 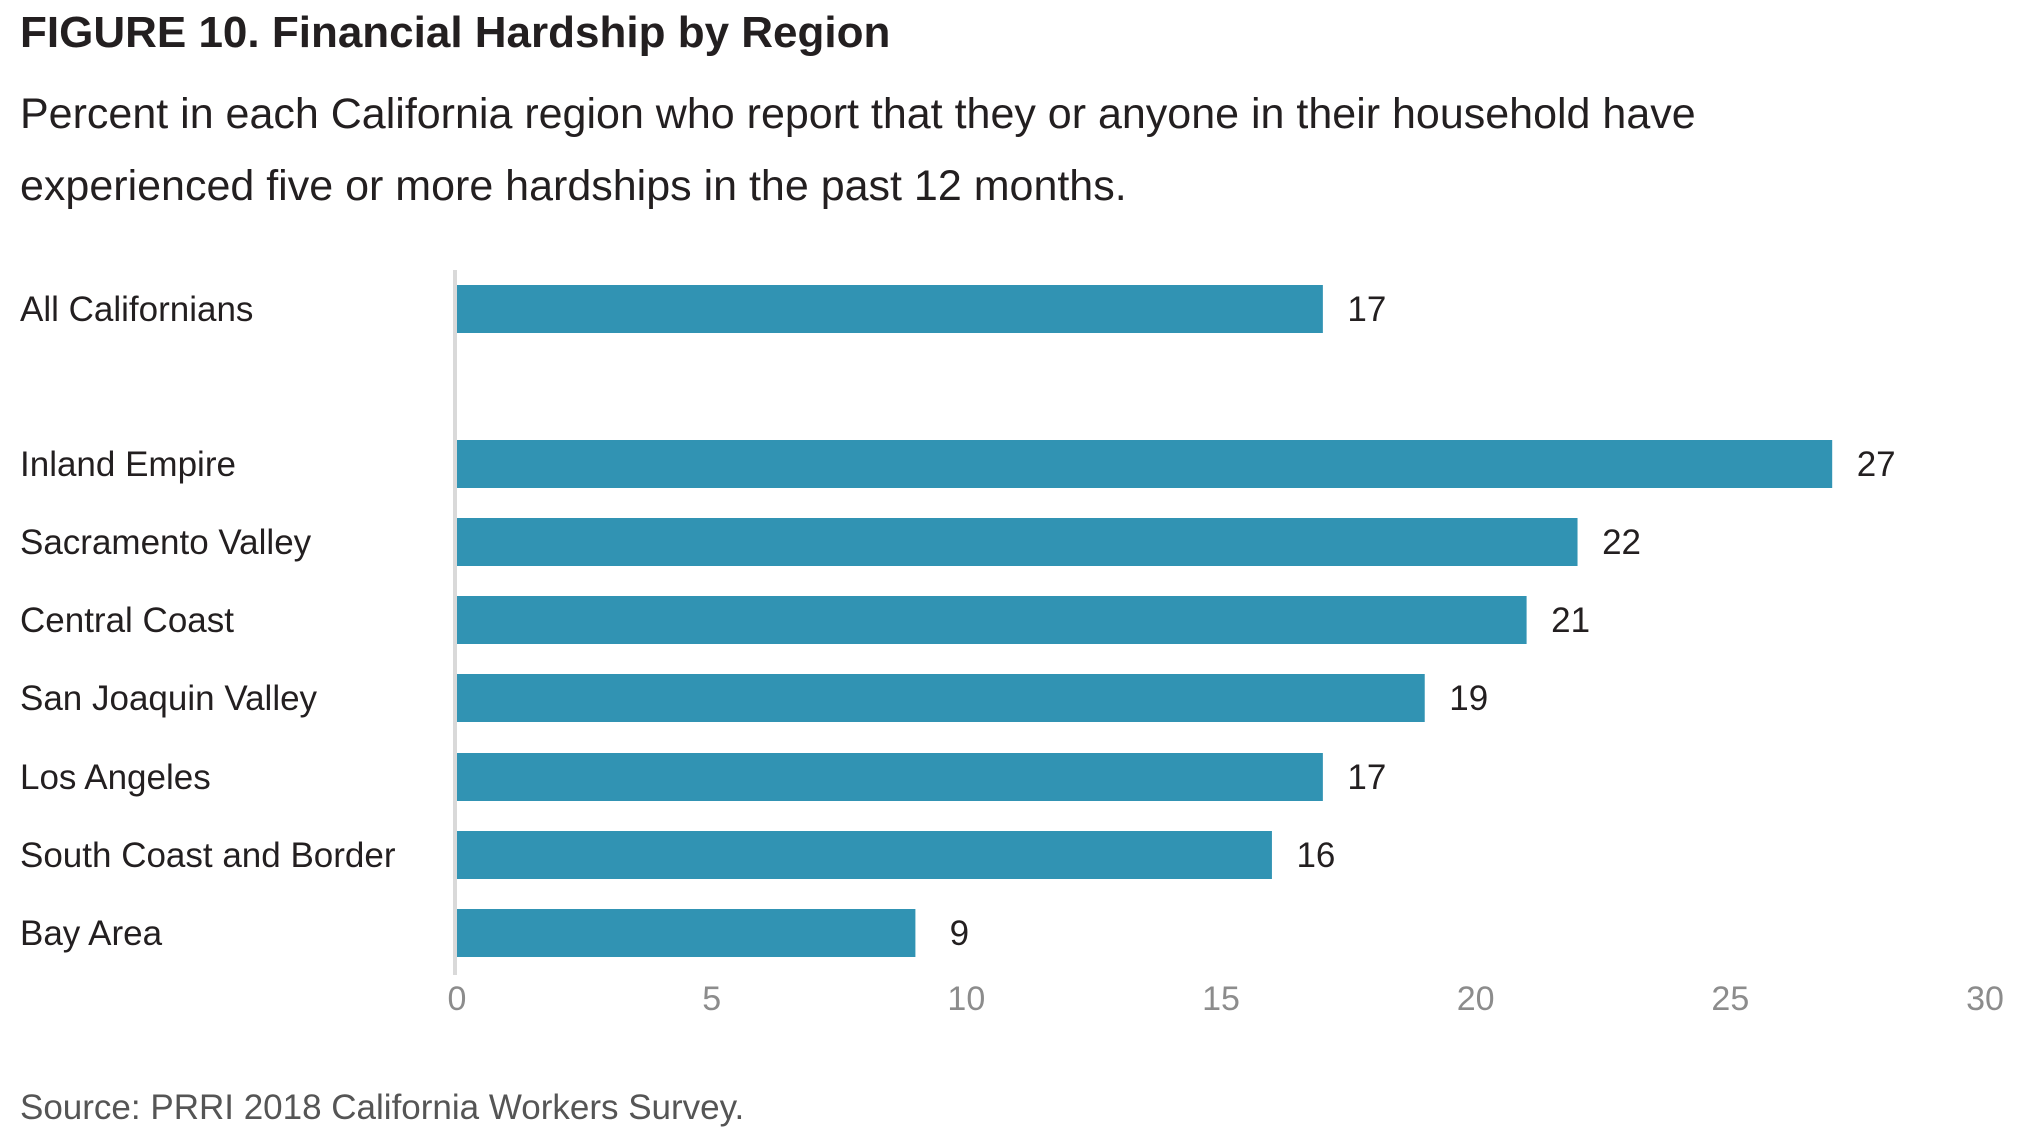 I want to click on category-label-central-coast: Central Coast, so click(x=127, y=620).